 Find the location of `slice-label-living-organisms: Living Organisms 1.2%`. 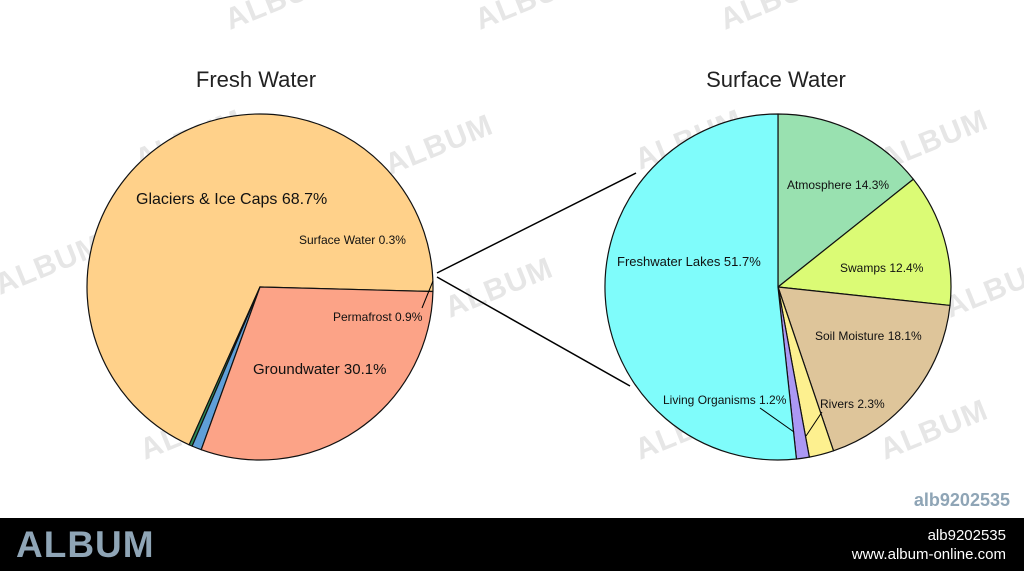

slice-label-living-organisms: Living Organisms 1.2% is located at coordinates (725, 400).